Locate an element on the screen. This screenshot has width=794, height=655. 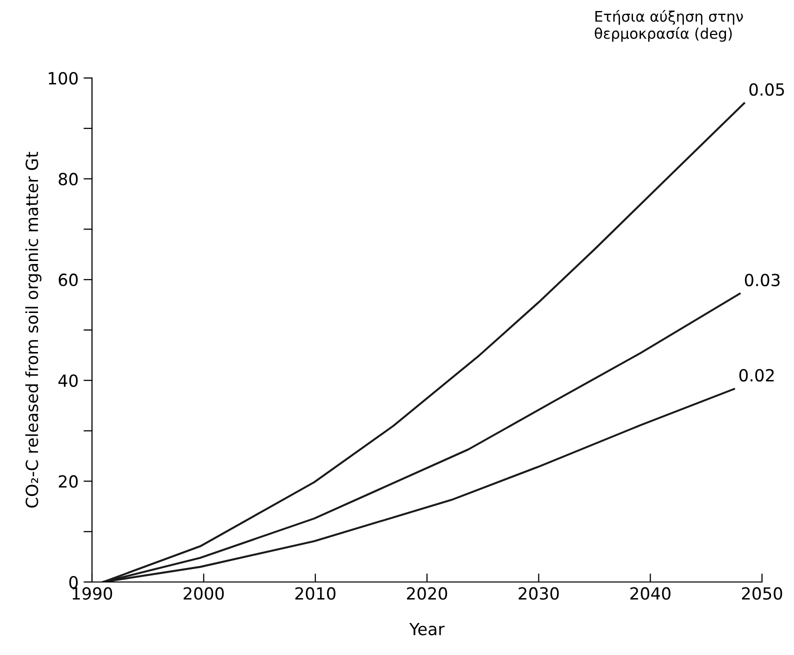
y-axis-title: CO₂-C released from soil organic matter Gt is located at coordinates (33, 330).